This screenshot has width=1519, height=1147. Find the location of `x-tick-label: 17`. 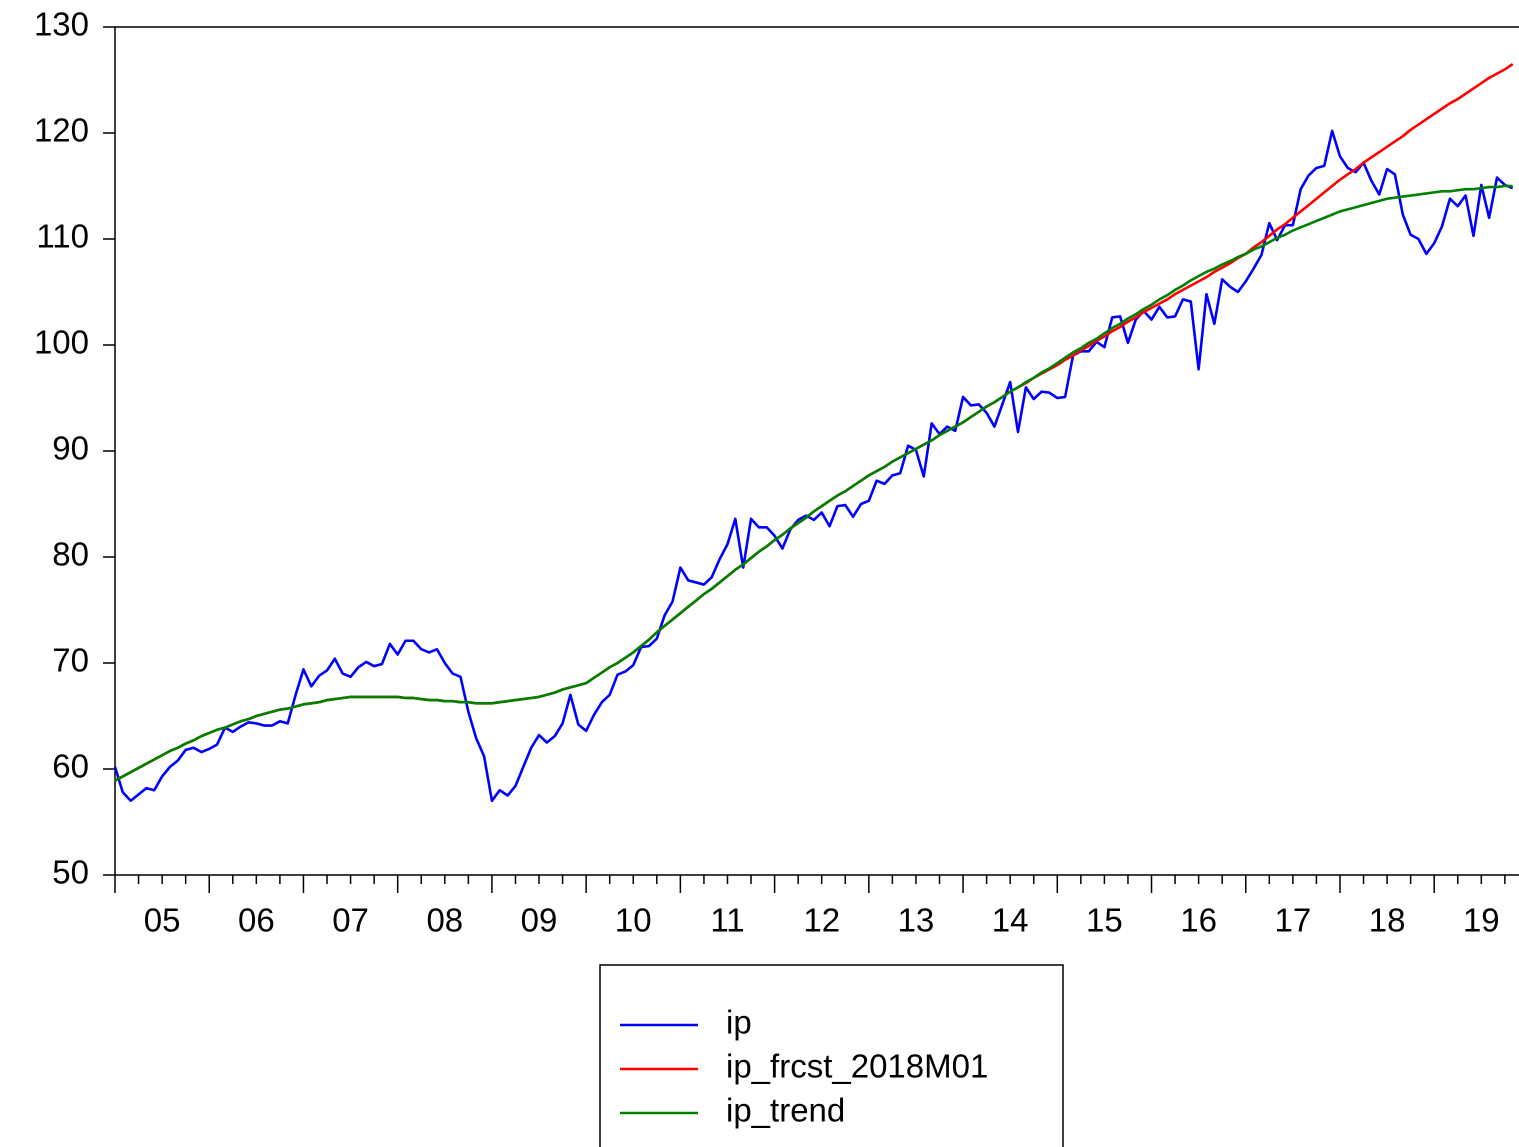

x-tick-label: 17 is located at coordinates (1292, 920).